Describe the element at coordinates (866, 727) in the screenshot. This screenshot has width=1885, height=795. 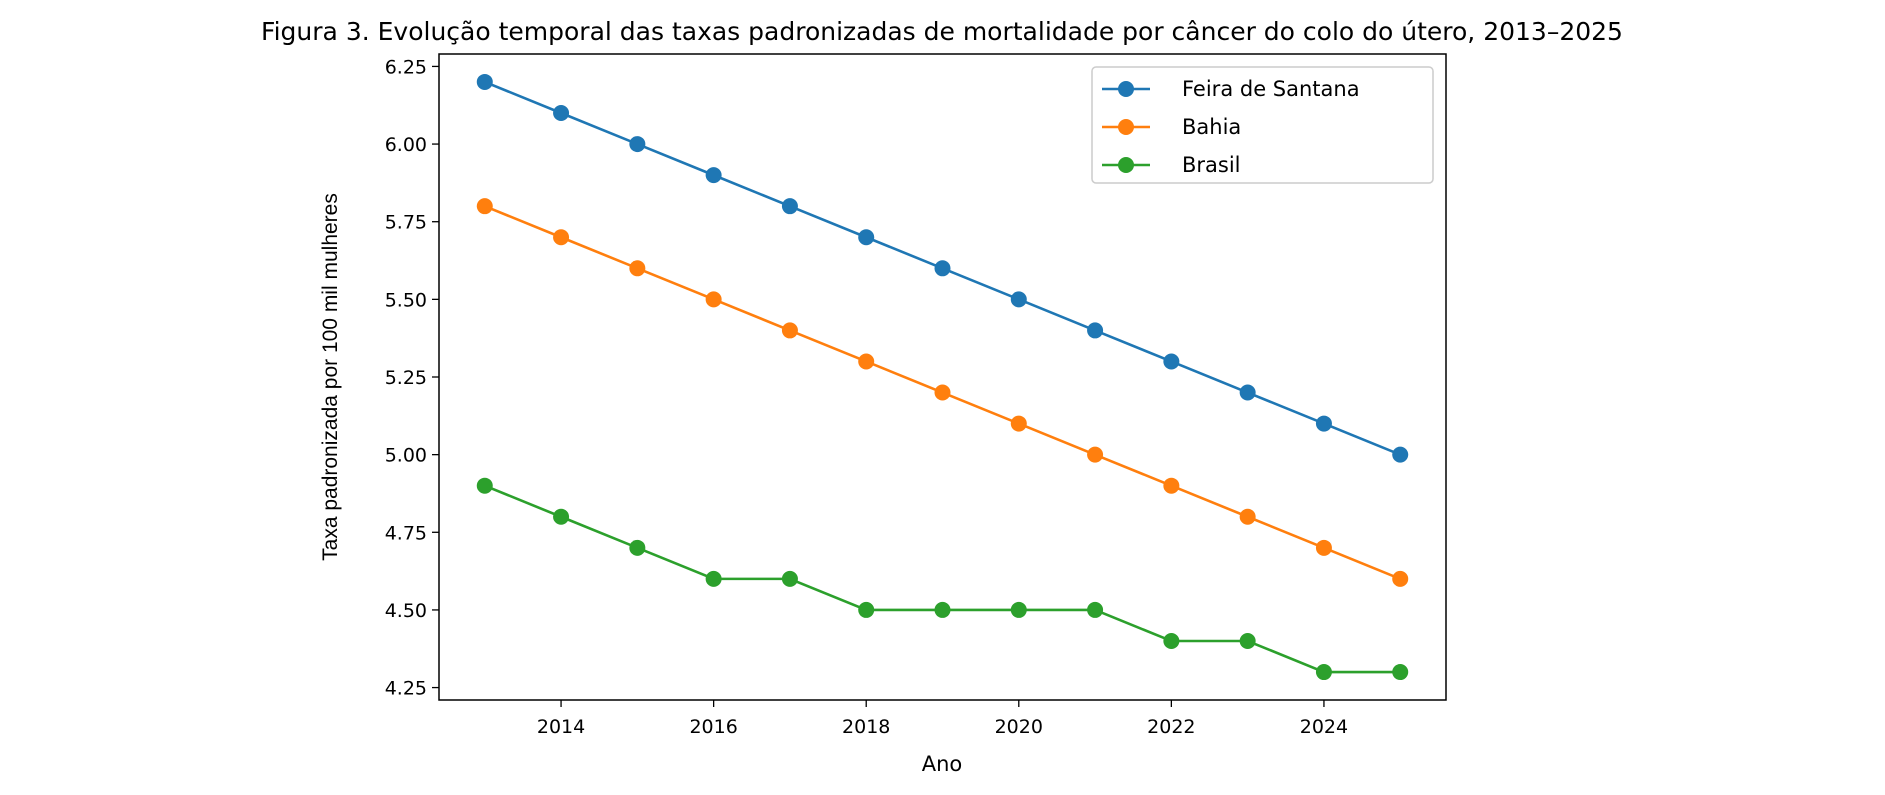
I see `x-tick-label: 2018` at that location.